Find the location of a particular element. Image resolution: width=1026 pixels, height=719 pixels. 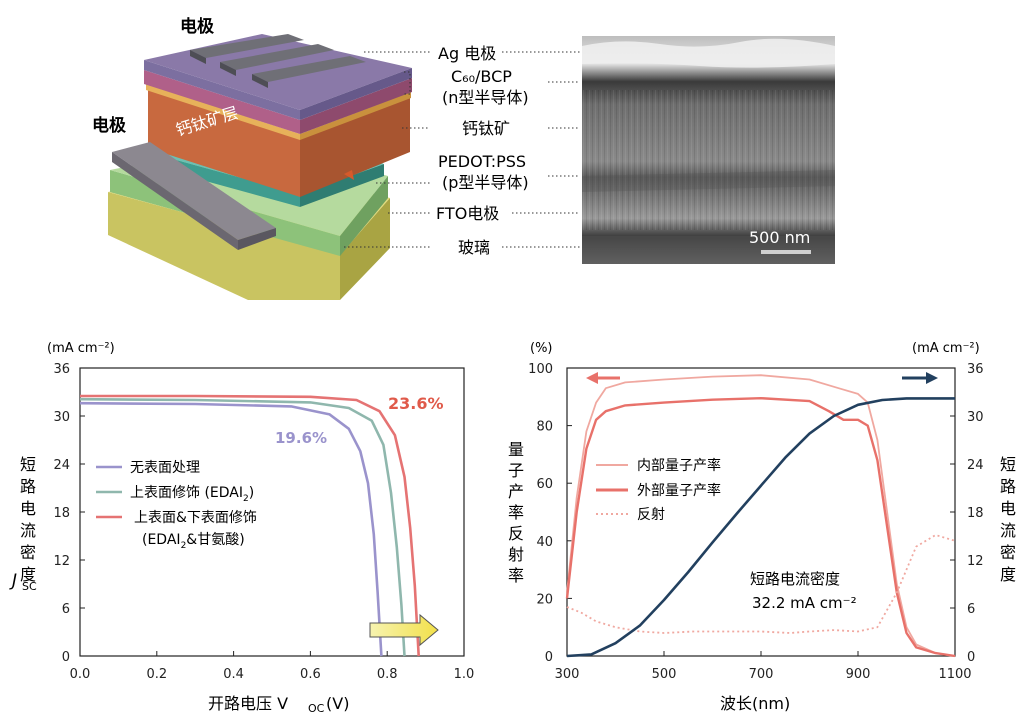

jv-legend-label-2b: (EDAI is located at coordinates (161, 540).